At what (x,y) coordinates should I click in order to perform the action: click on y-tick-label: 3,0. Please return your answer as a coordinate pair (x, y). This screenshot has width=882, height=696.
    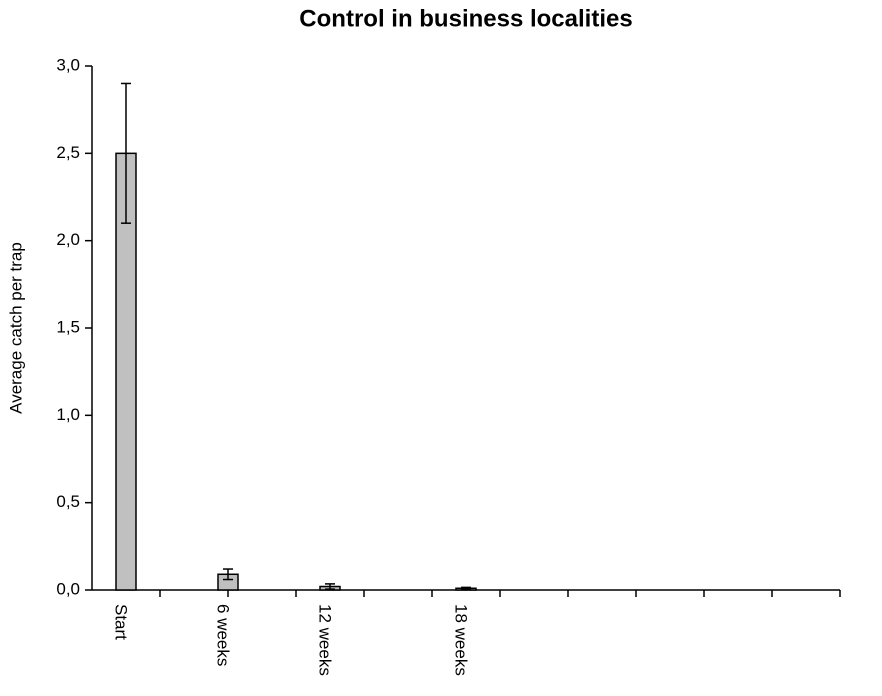
    Looking at the image, I should click on (68, 64).